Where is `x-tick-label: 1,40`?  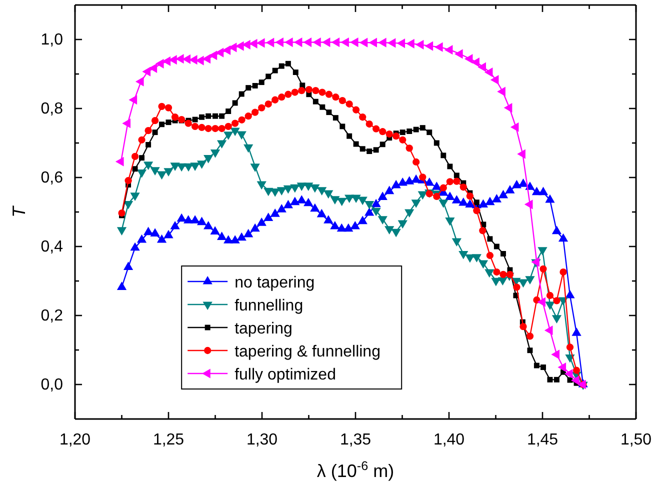
x-tick-label: 1,40 is located at coordinates (449, 439).